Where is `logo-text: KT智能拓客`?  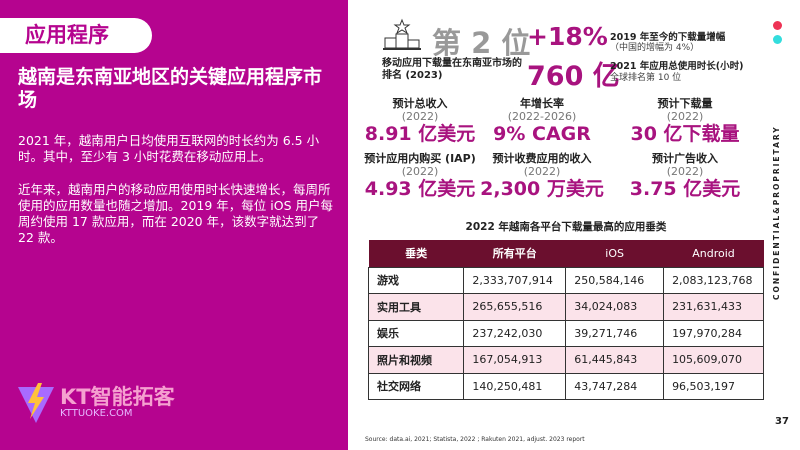
logo-text: KT智能拓客 is located at coordinates (117, 397).